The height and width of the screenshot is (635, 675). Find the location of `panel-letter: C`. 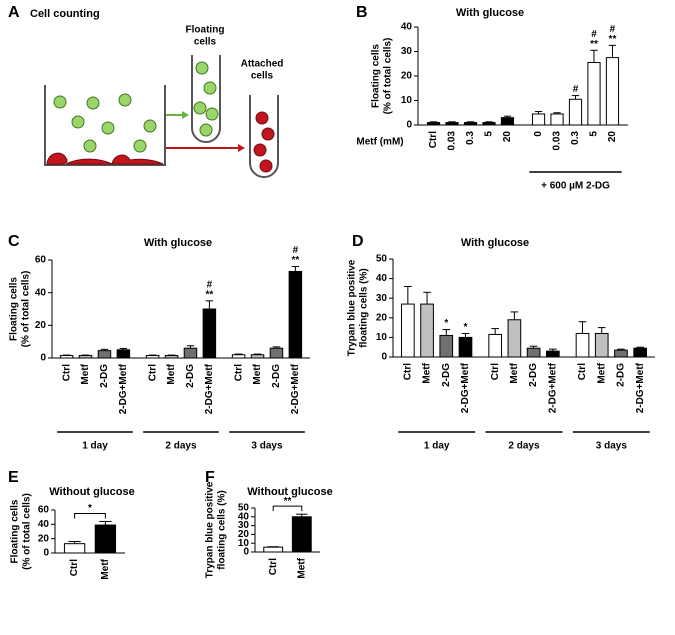

panel-letter: C is located at coordinates (14, 241).